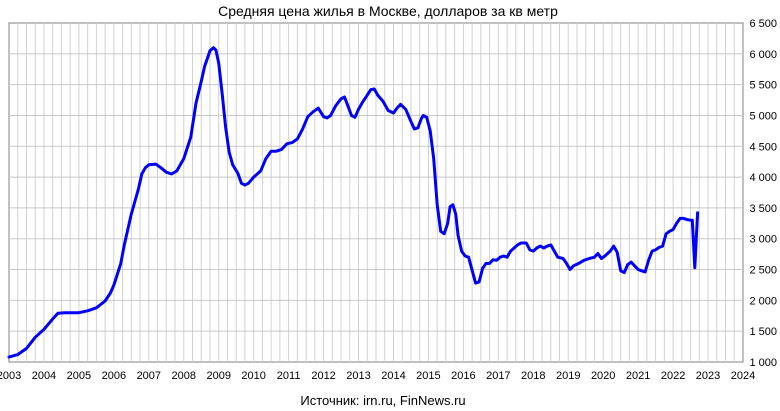 This screenshot has width=780, height=411. I want to click on source-caption: Источник: irn.ru, FinNews.ru, so click(382, 400).